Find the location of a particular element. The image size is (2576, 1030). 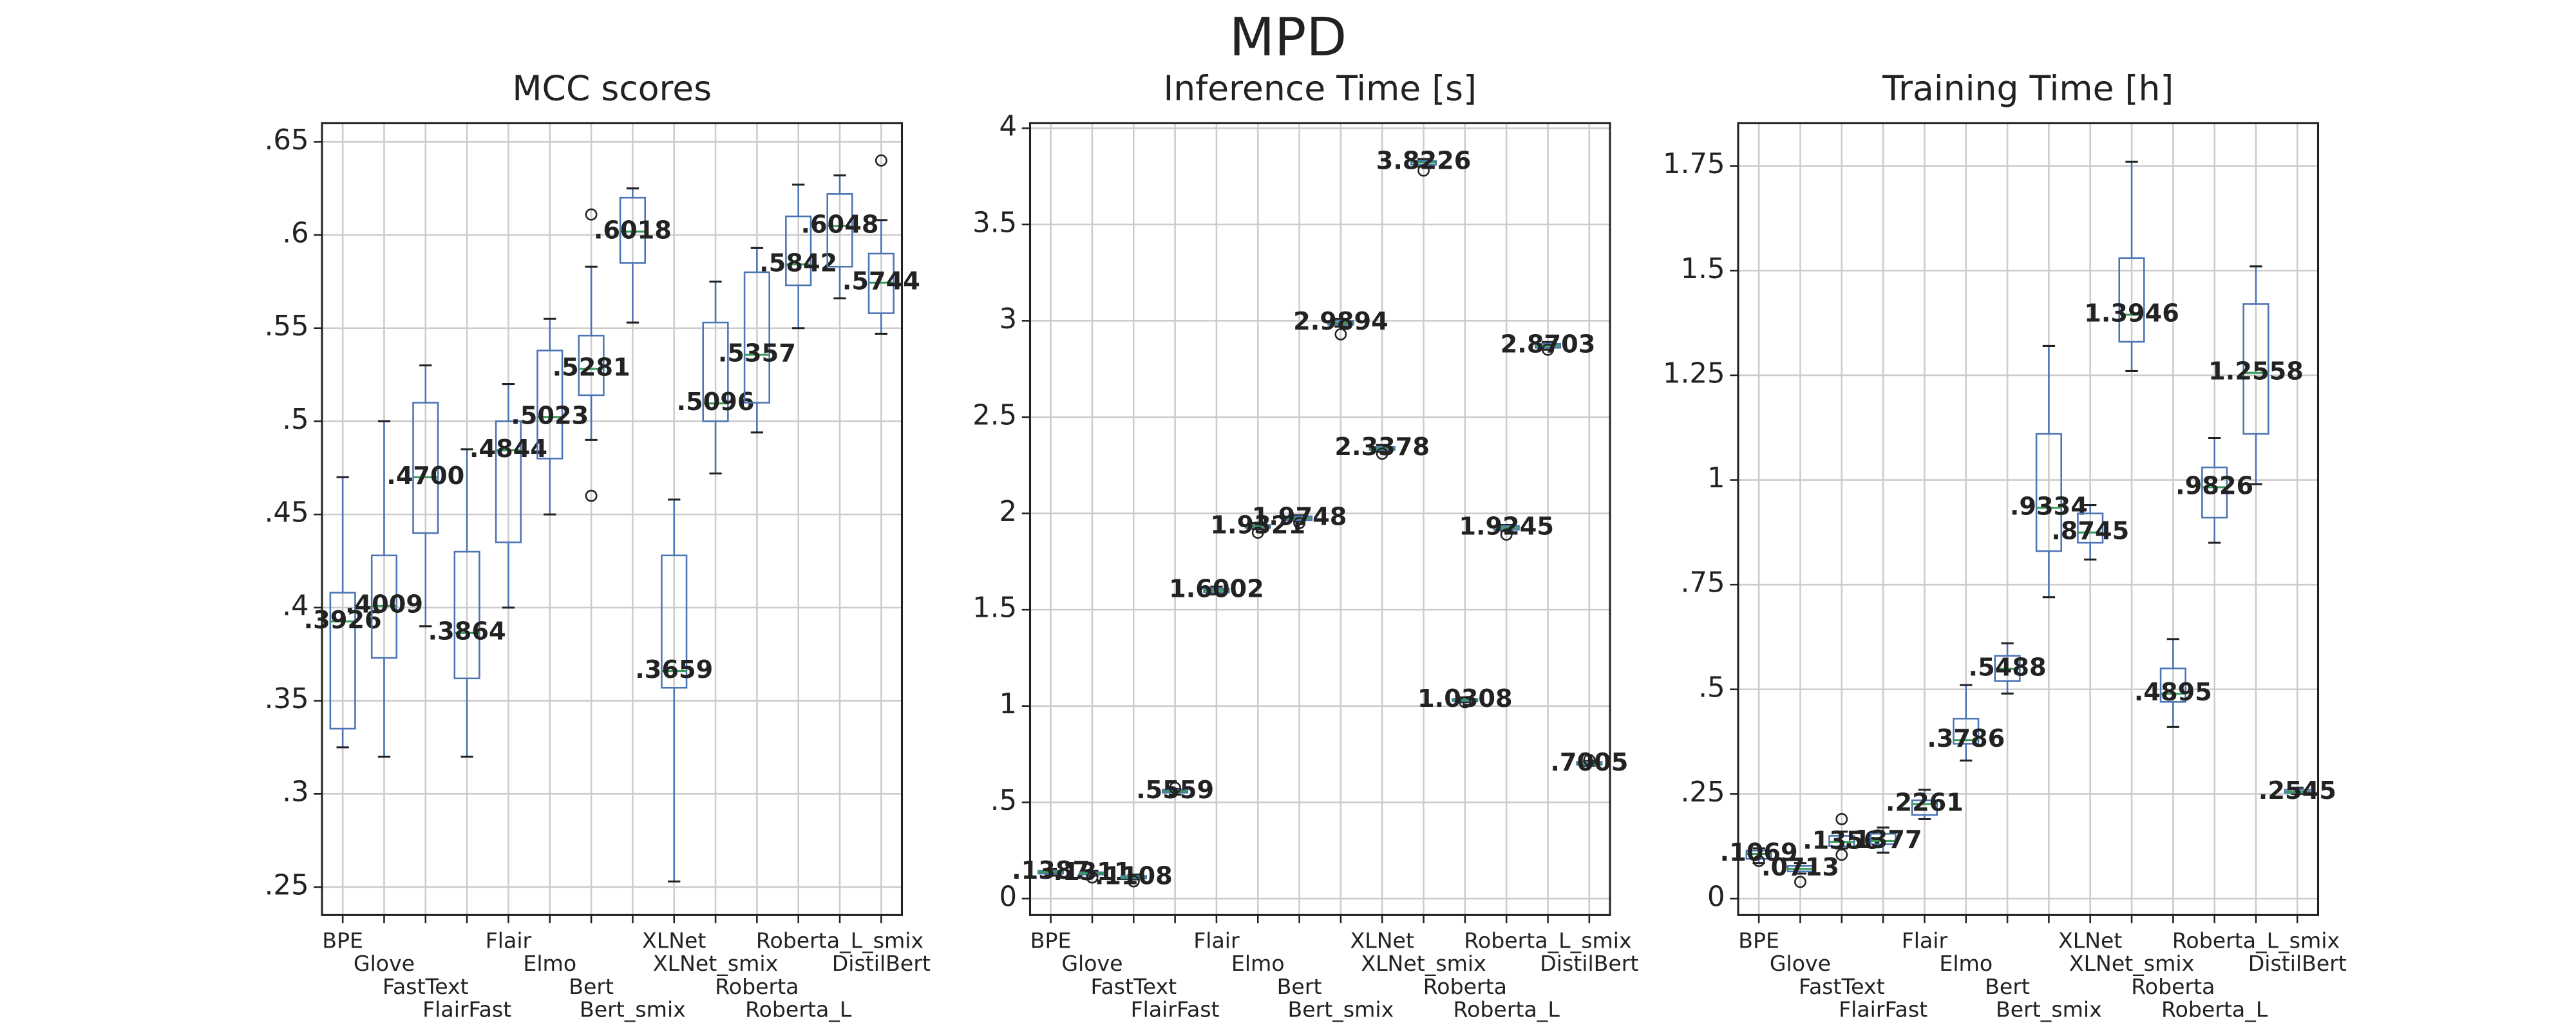

value-label: 3.8226 is located at coordinates (1424, 162).